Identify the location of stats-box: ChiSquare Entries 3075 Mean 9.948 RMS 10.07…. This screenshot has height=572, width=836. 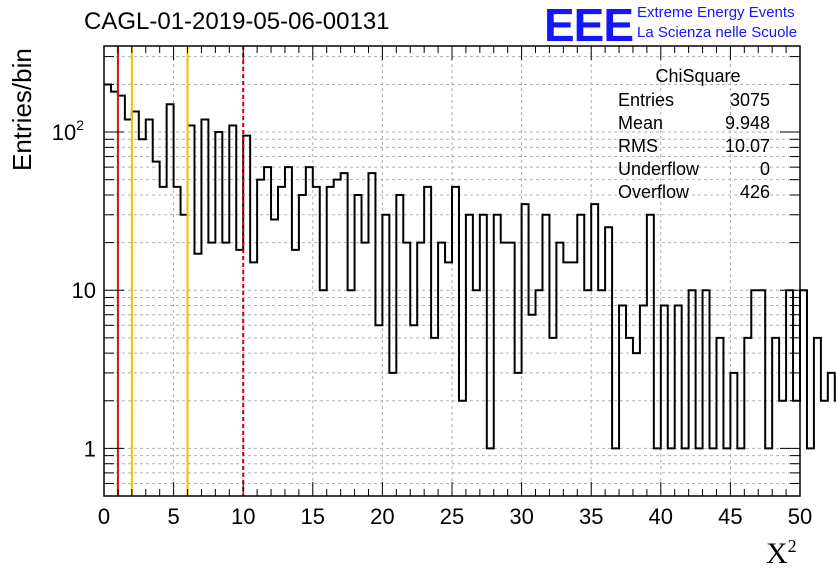
(695, 135).